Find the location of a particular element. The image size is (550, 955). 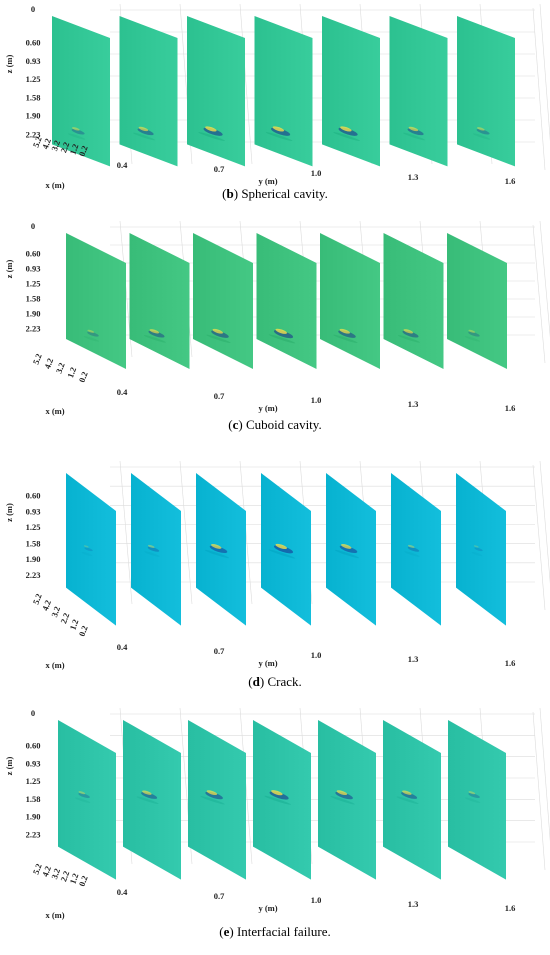

x-tick-label: 5.2 is located at coordinates (37, 868).